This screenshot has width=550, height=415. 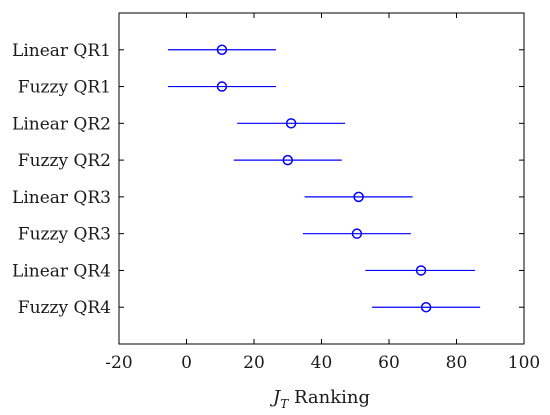 What do you see at coordinates (61, 51) in the screenshot?
I see `category-label: Linear QR1` at bounding box center [61, 51].